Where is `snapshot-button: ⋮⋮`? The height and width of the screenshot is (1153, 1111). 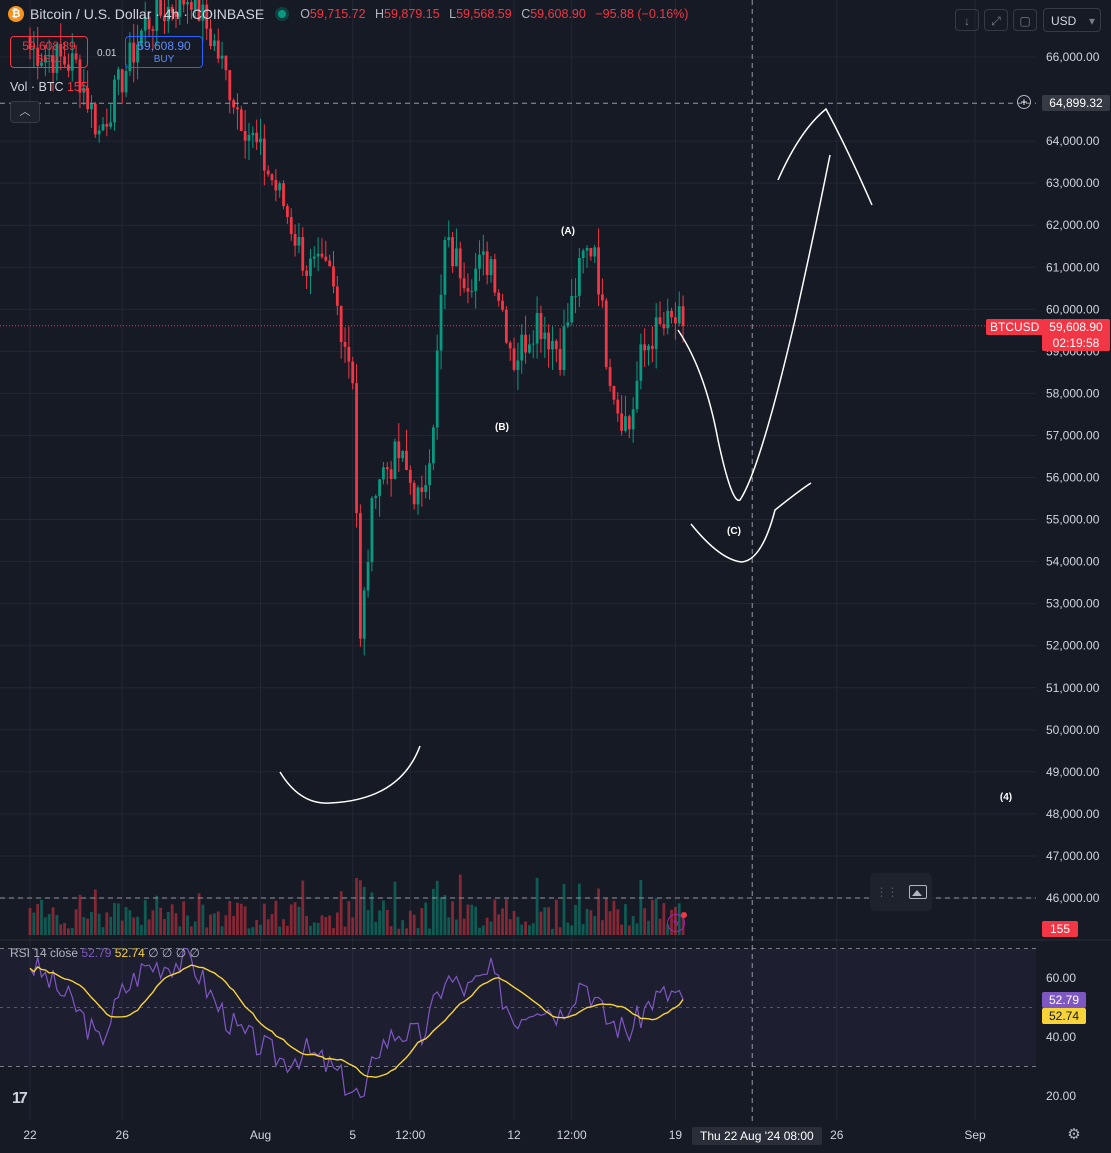
snapshot-button: ⋮⋮ is located at coordinates (901, 892).